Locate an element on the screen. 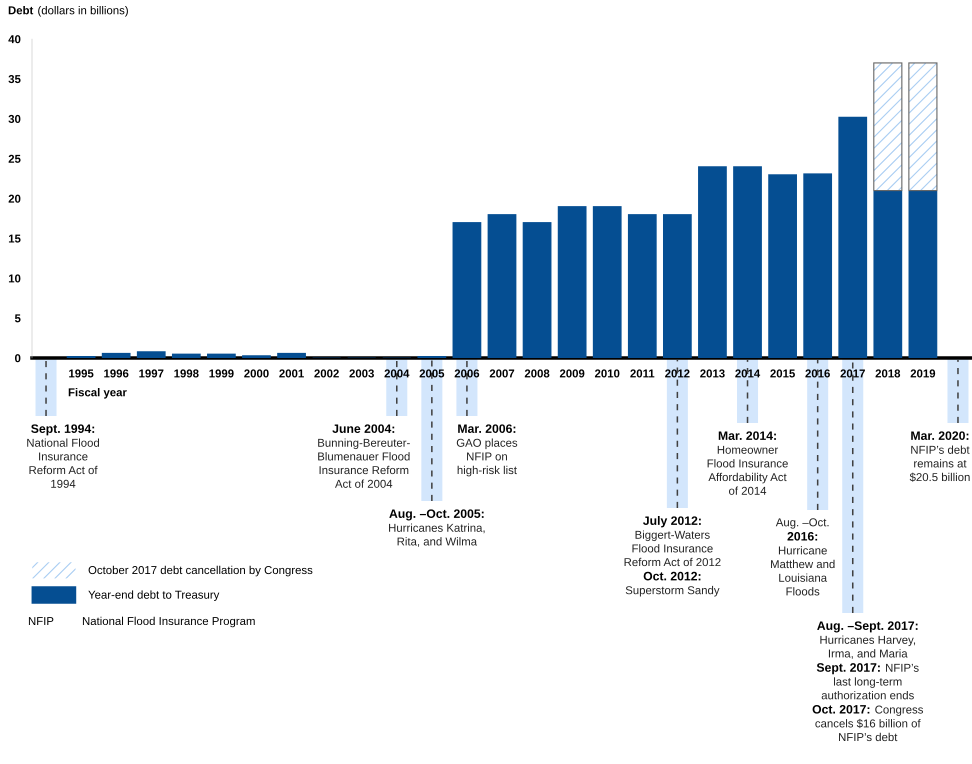 The height and width of the screenshot is (764, 972). text: National Flood Insurance Program is located at coordinates (168, 622).